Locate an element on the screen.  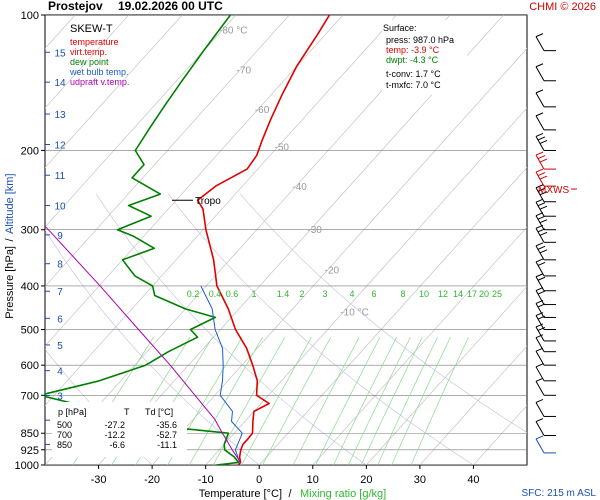
x-axis-title-mixing: Mixing ratio [g/kg] is located at coordinates (343, 494).